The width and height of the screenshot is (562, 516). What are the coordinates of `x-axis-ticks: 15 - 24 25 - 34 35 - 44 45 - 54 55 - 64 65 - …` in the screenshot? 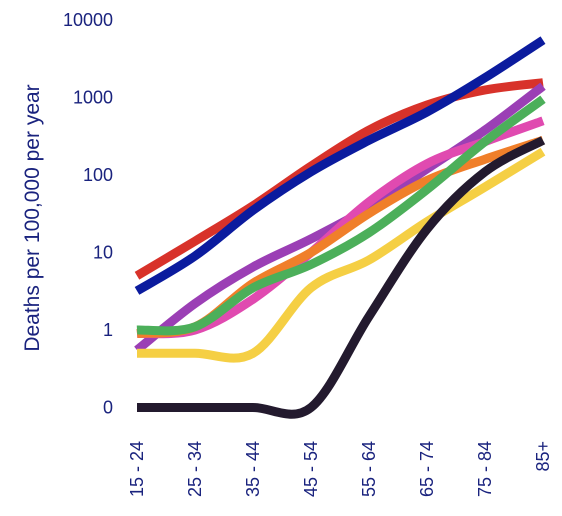 It's located at (340, 469).